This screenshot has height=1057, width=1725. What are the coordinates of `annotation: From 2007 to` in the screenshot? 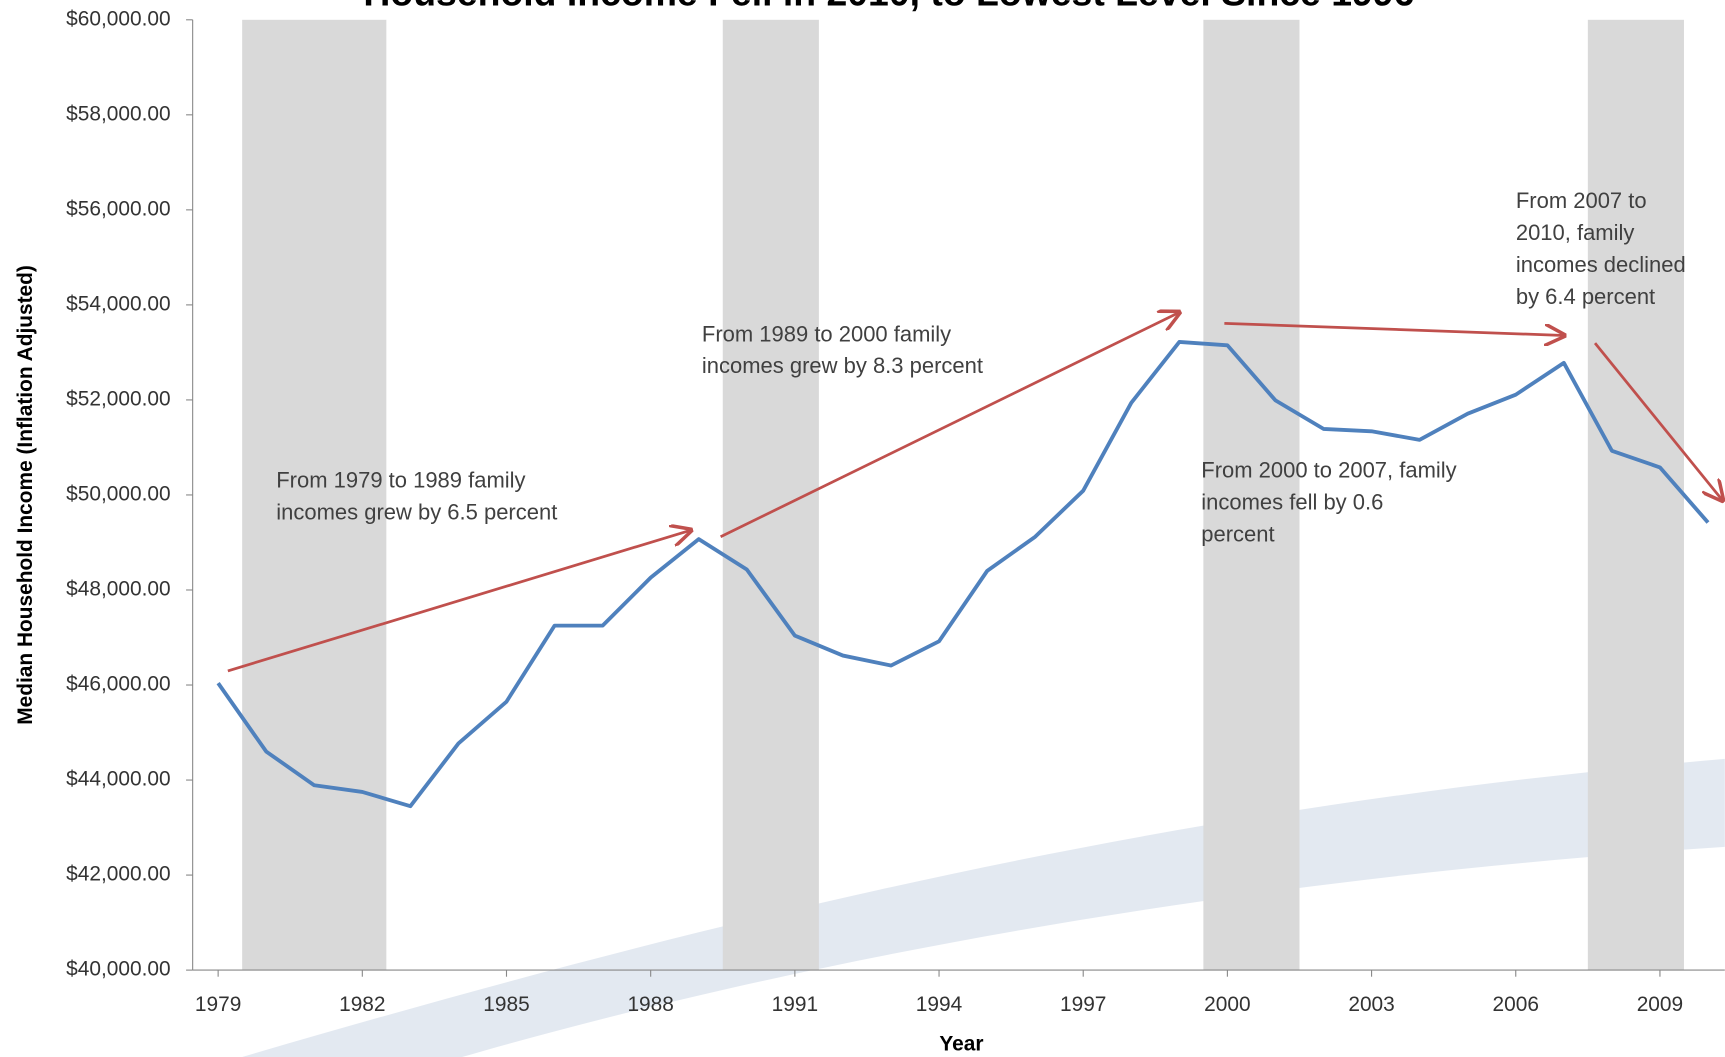 It's located at (1581, 200).